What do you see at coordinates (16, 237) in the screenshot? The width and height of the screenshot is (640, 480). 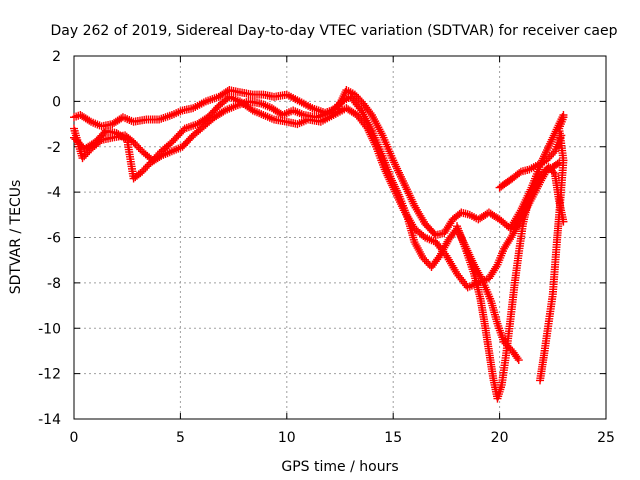 I see `y-axis-label: SDTVAR / TECUs` at bounding box center [16, 237].